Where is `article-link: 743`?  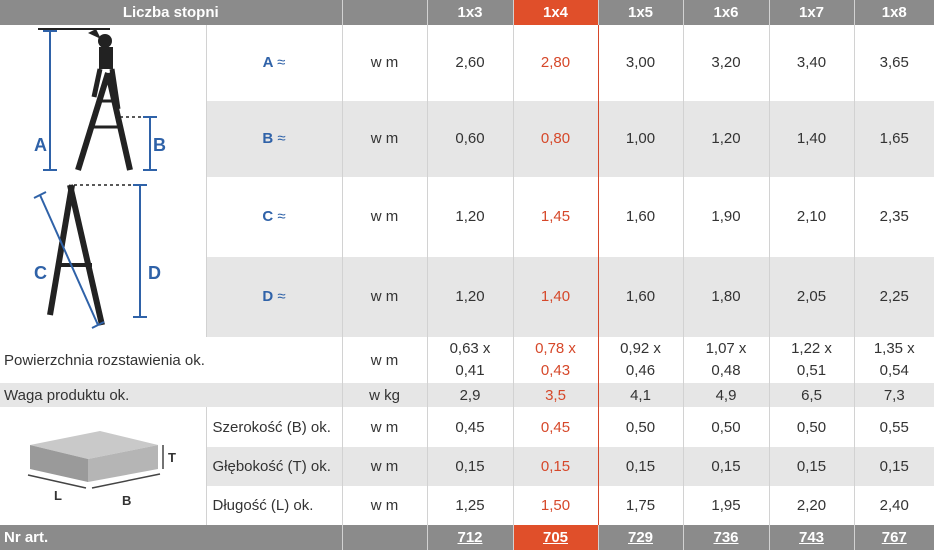 article-link: 743 is located at coordinates (811, 537).